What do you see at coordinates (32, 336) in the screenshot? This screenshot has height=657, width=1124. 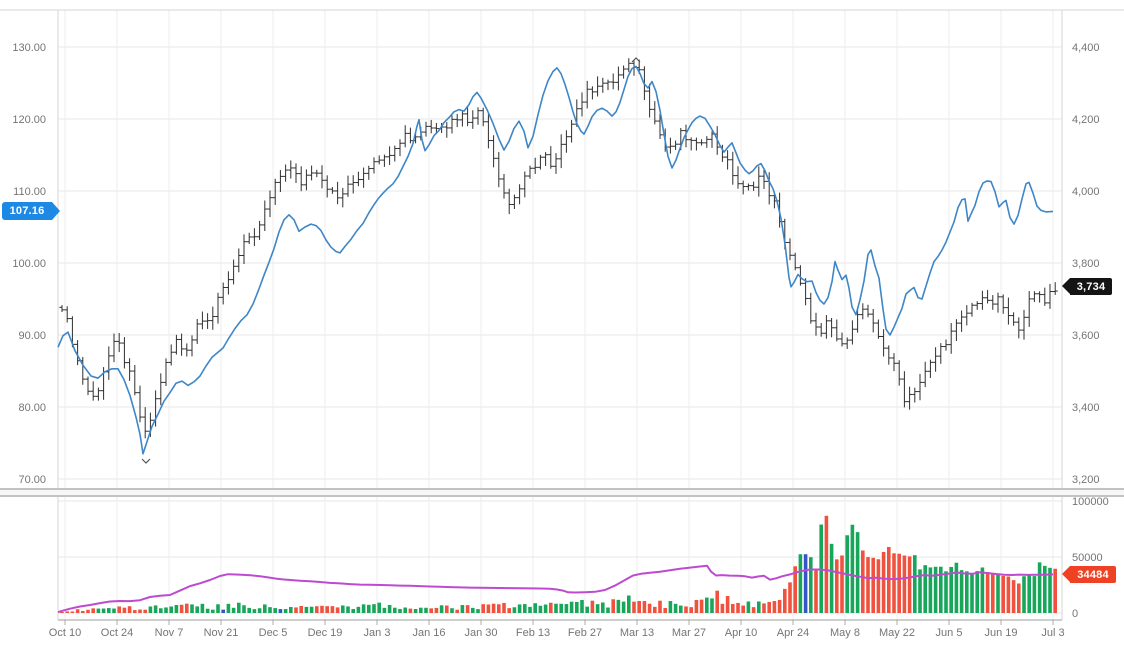 I see `y-axis-tick-label-left: 90.00` at bounding box center [32, 336].